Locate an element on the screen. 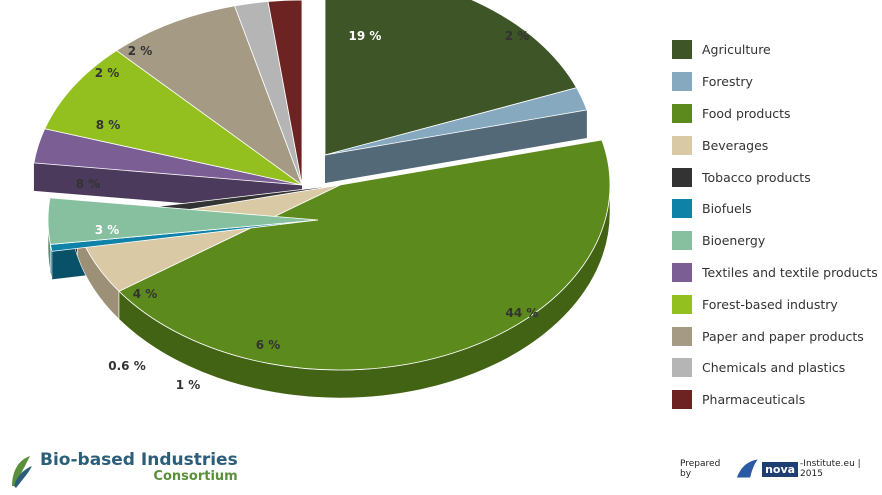 The width and height of the screenshot is (882, 495). pie-value-label: 19 % is located at coordinates (365, 36).